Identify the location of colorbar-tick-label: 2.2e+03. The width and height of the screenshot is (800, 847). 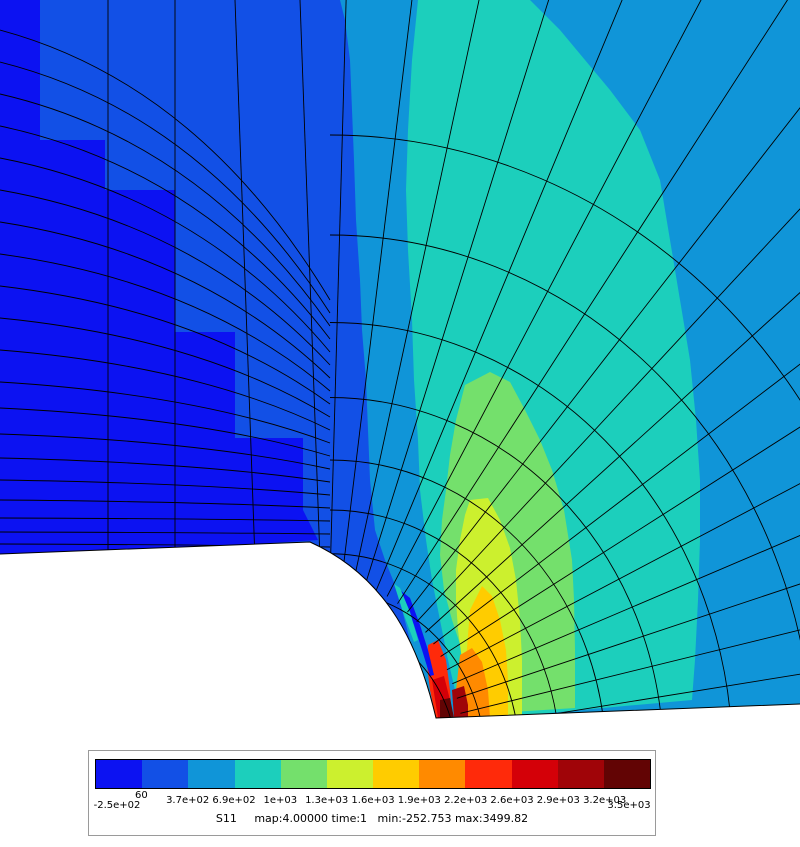
(466, 800).